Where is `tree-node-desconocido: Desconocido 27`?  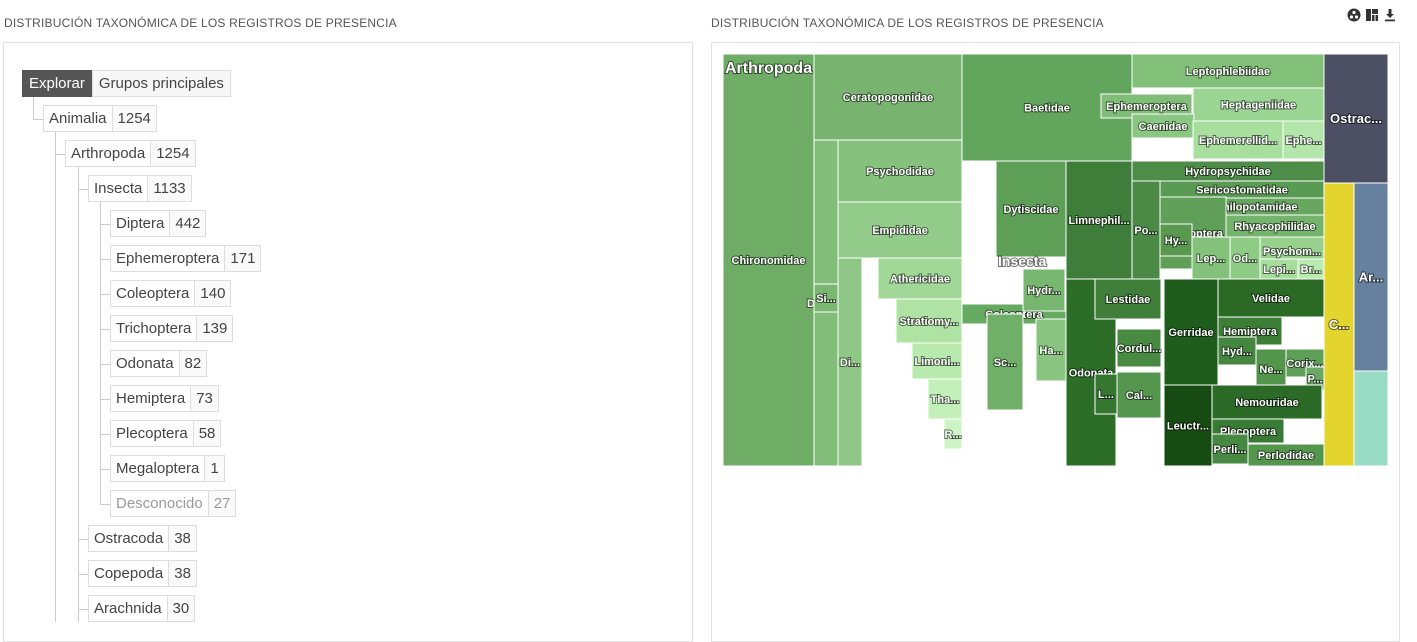
tree-node-desconocido: Desconocido 27 is located at coordinates (173, 503).